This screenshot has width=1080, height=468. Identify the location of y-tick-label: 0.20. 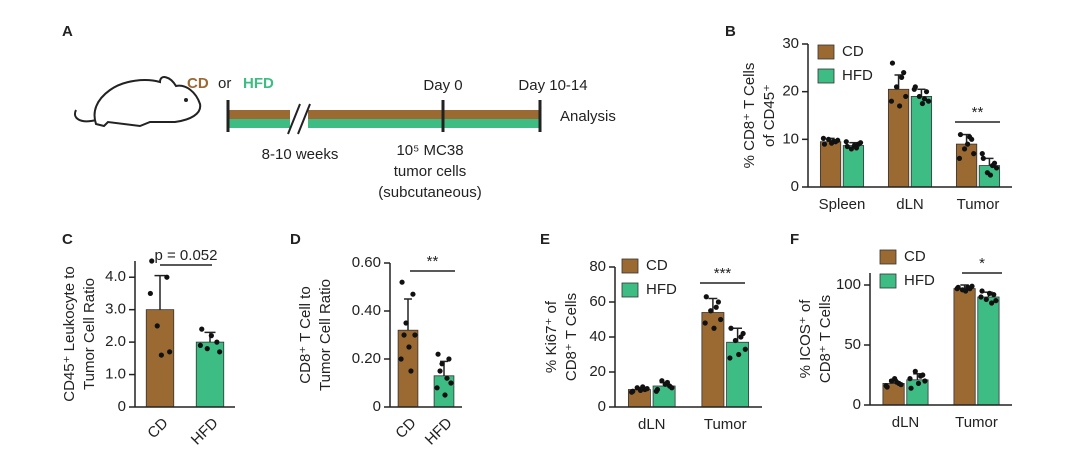
(366, 358).